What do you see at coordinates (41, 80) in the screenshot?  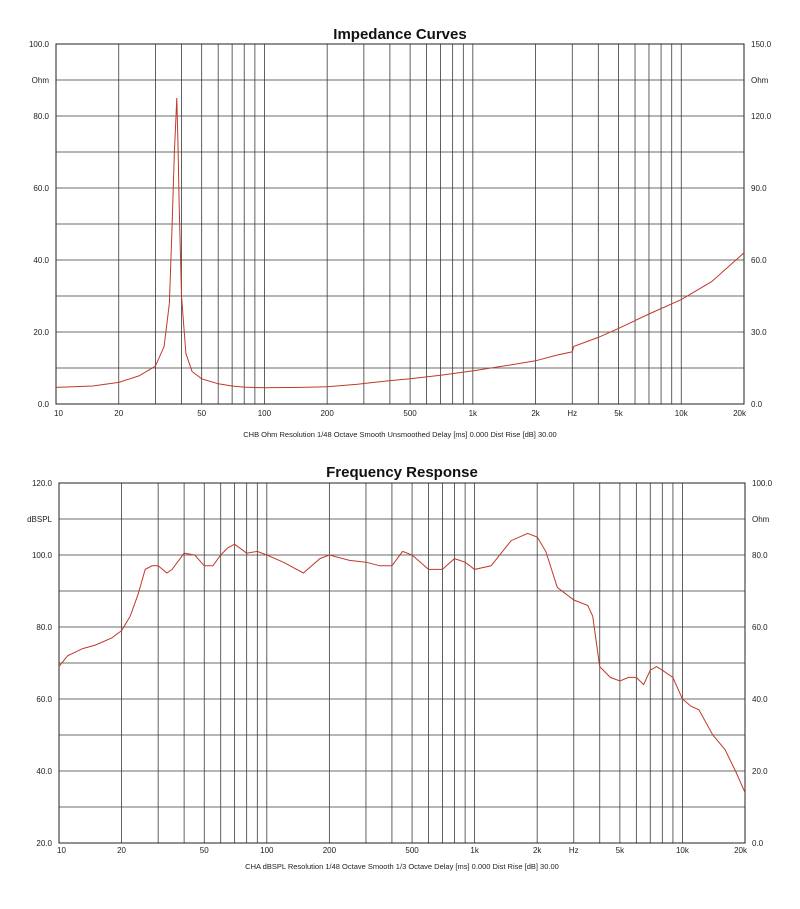 I see `left-axis-unit: Ohm` at bounding box center [41, 80].